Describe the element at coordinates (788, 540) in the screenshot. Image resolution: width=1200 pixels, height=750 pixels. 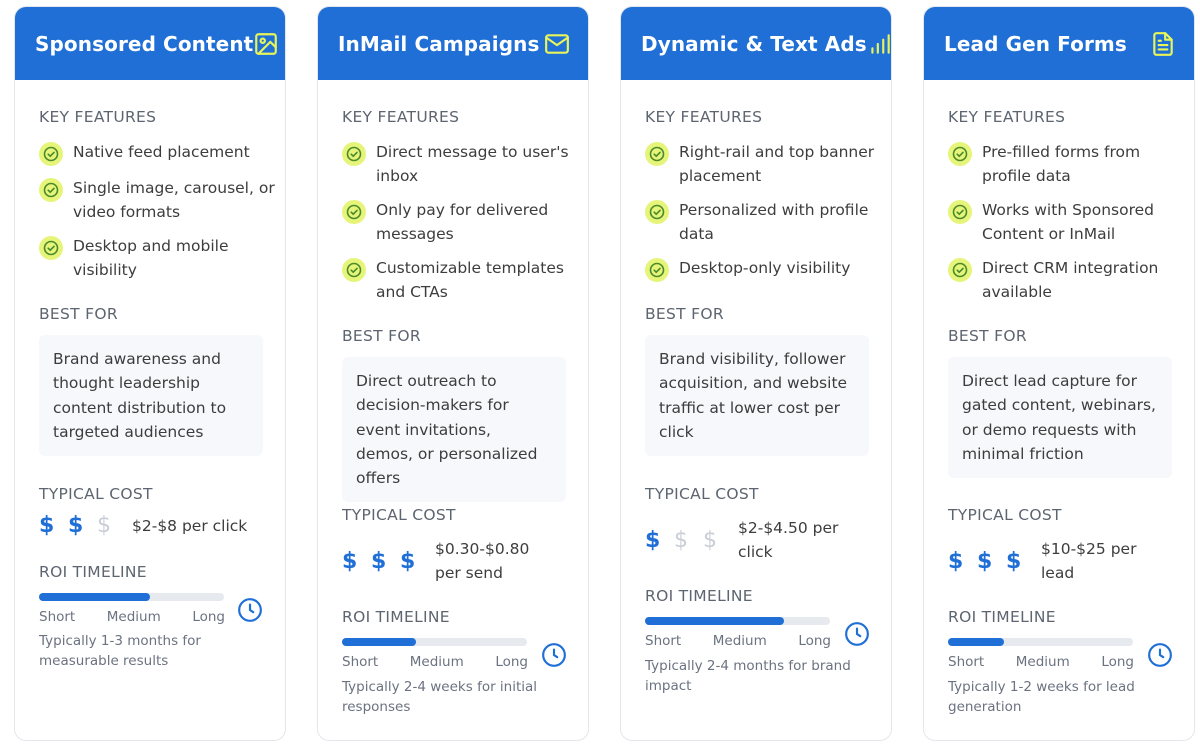
I see `cost-text: $2-$4.50 per click` at that location.